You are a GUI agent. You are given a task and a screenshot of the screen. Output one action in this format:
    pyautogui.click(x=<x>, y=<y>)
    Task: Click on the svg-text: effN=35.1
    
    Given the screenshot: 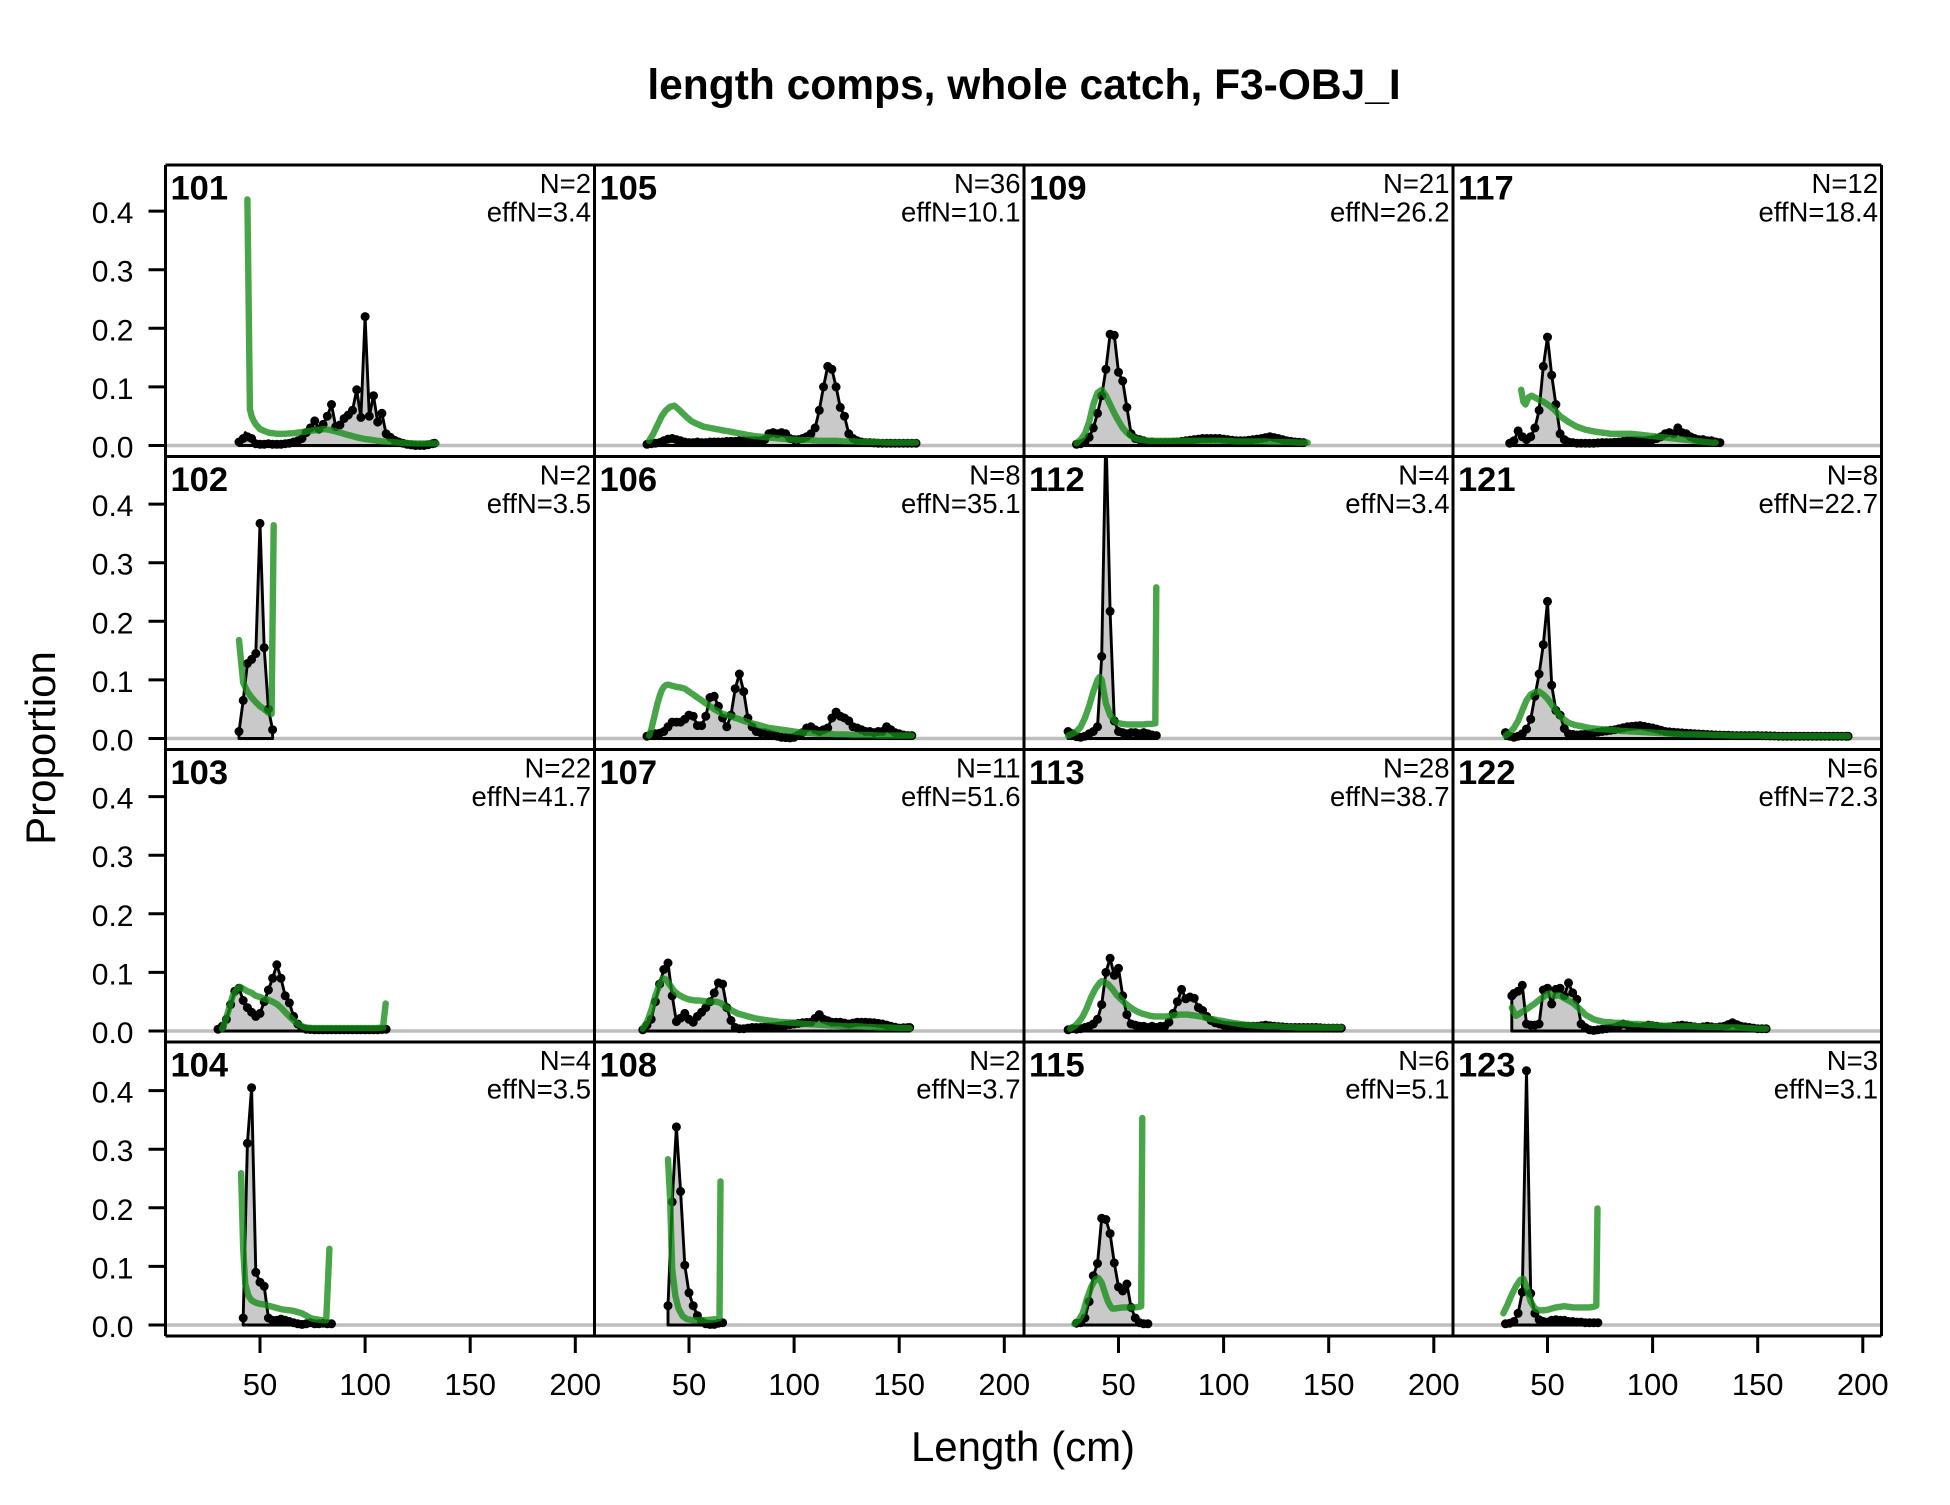 What is the action you would take?
    pyautogui.click(x=961, y=503)
    